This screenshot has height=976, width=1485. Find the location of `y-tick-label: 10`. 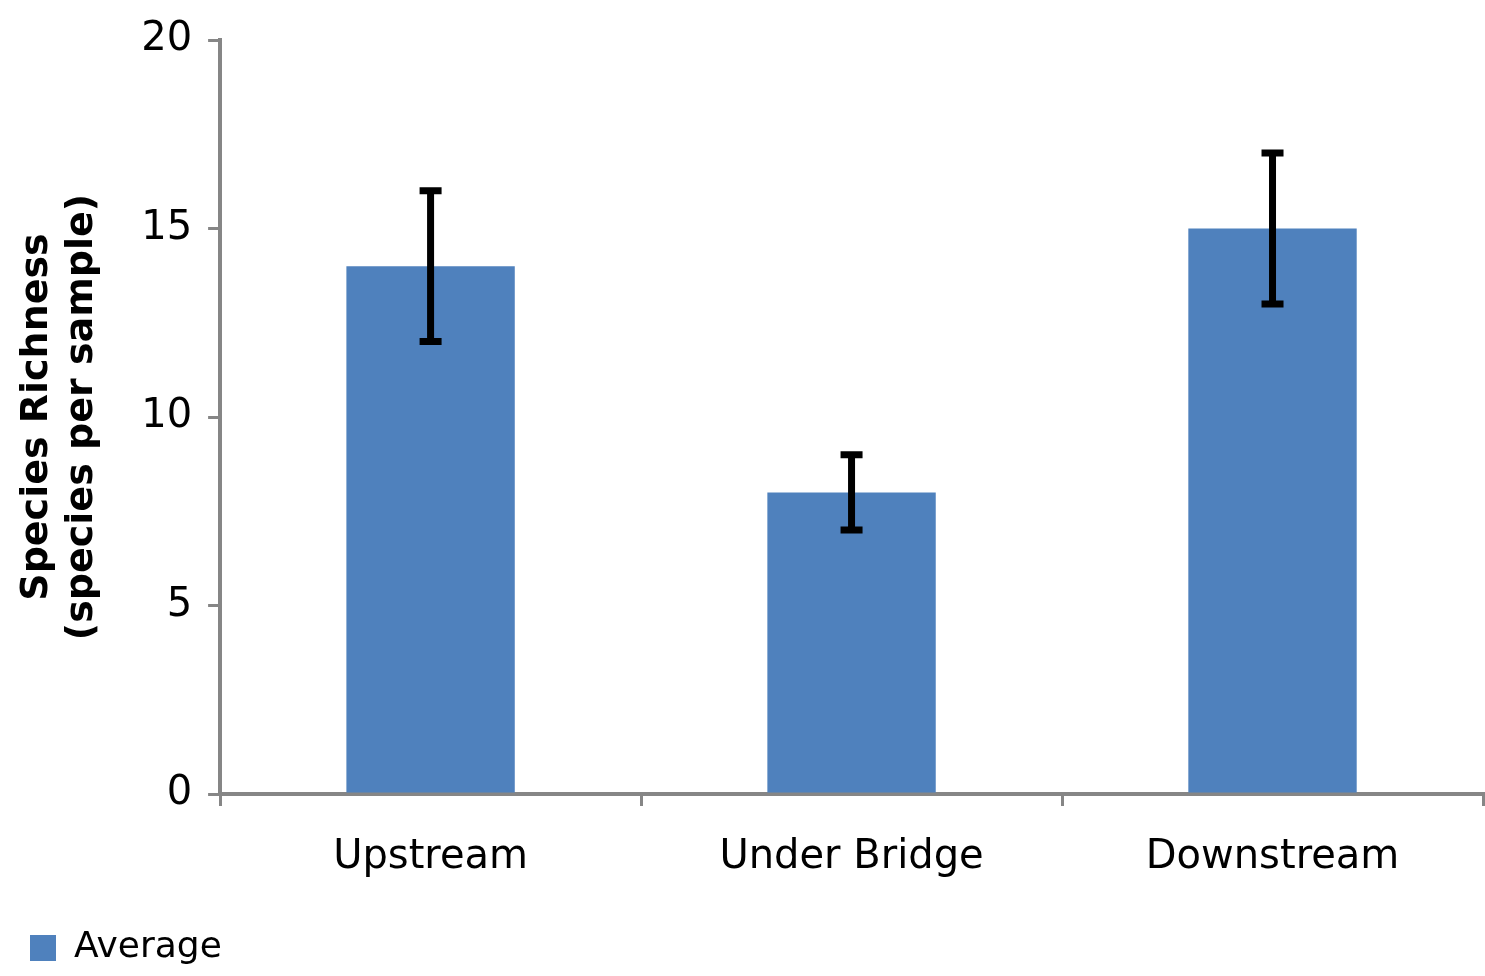

y-tick-label: 10 is located at coordinates (167, 413).